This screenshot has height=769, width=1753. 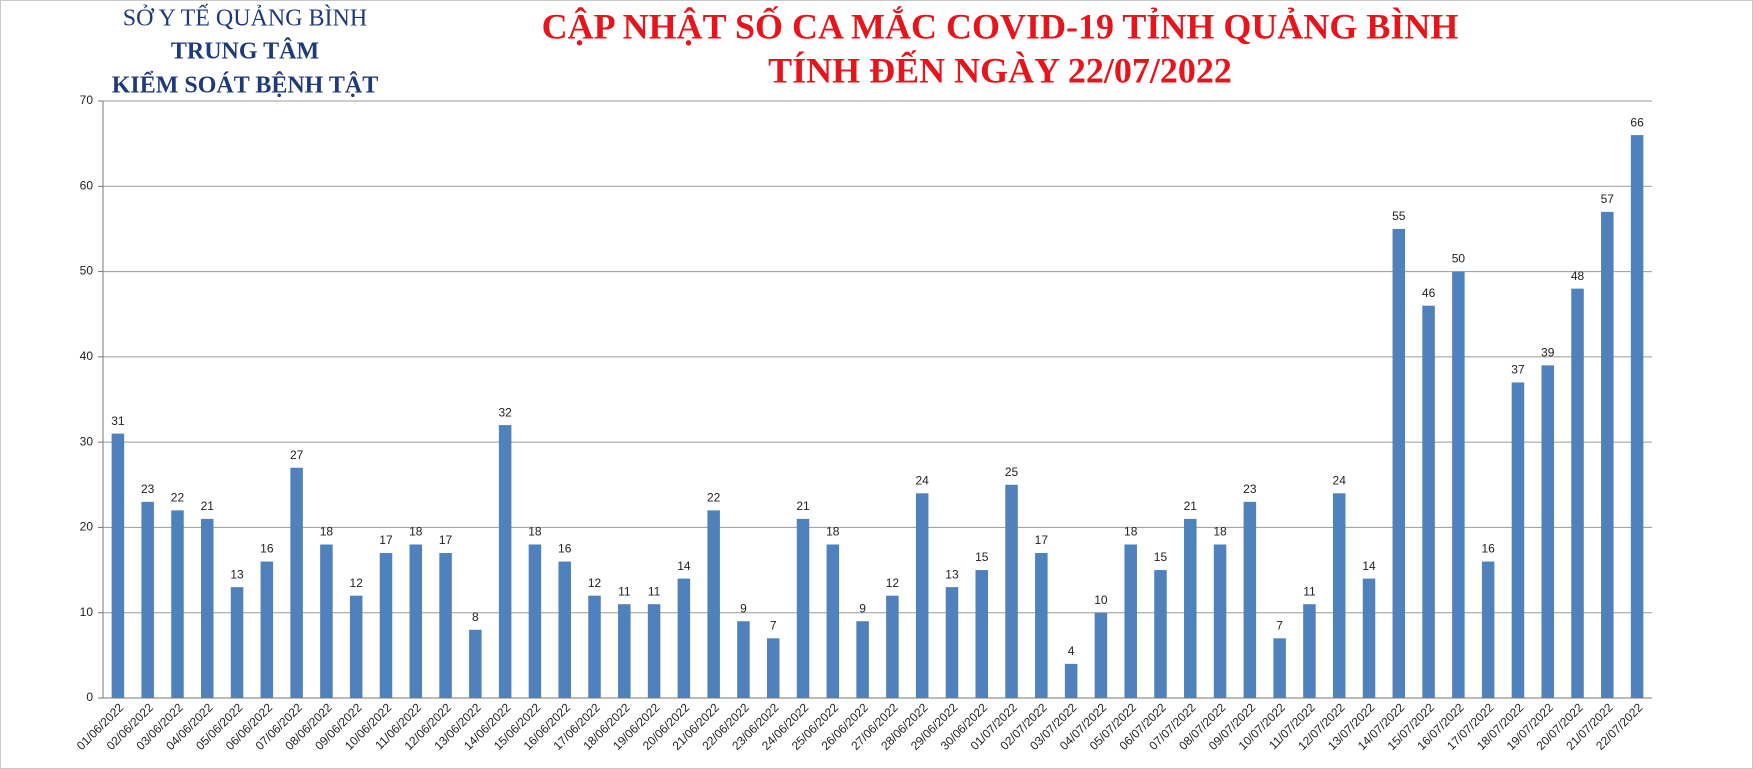 What do you see at coordinates (714, 498) in the screenshot?
I see `data-label: 22` at bounding box center [714, 498].